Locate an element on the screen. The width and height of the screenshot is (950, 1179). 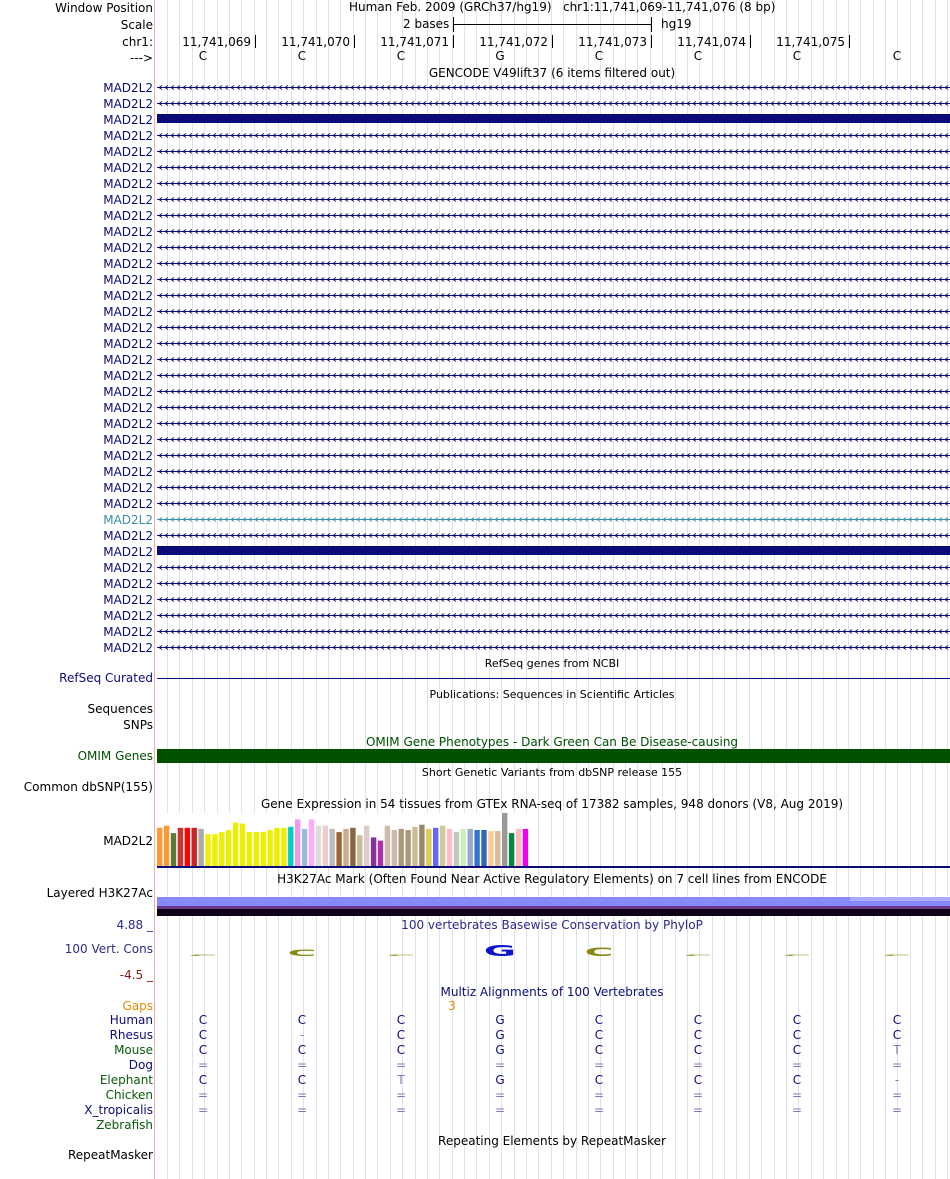
repeatmasker-track-title: Repeating Elements by RepeatMasker is located at coordinates (552, 1141).